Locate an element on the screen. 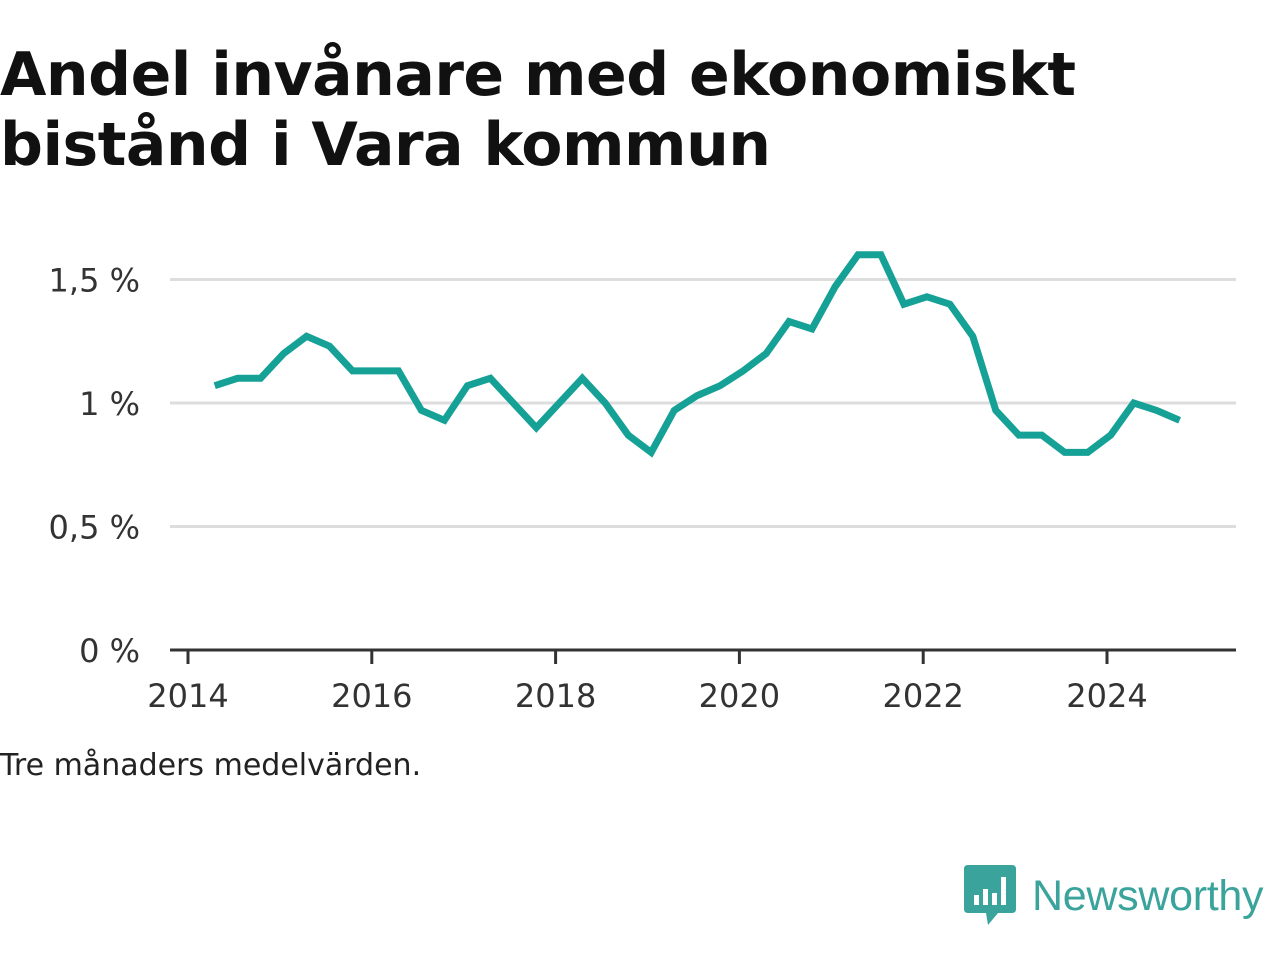  chart-footnote: Tre månaders medelvärden. is located at coordinates (211, 765).